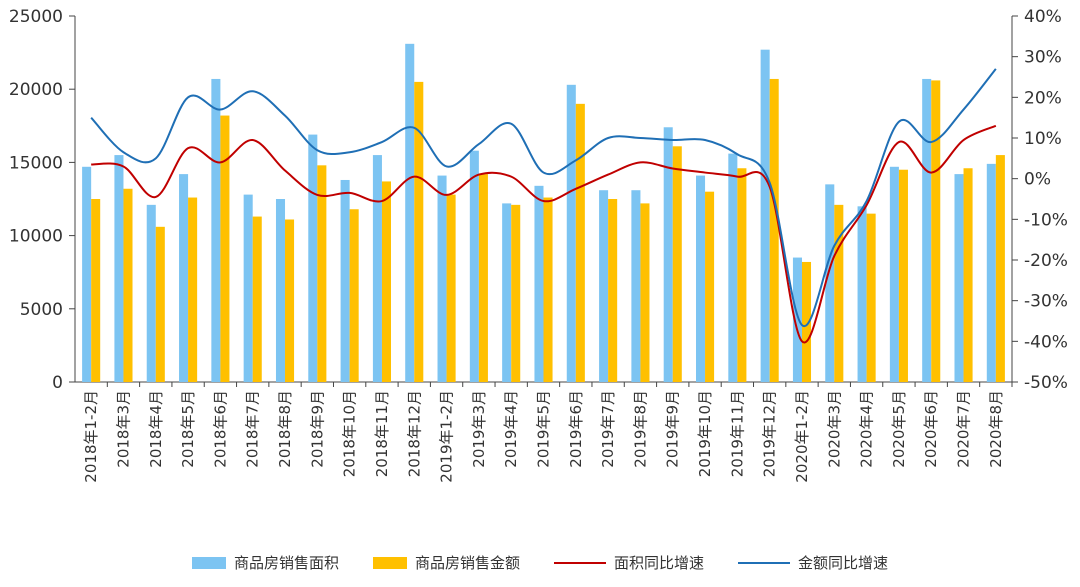 The height and width of the screenshot is (587, 1080). What do you see at coordinates (802, 436) in the screenshot?
I see `x-tick-label: 2020年1-2月` at bounding box center [802, 436].